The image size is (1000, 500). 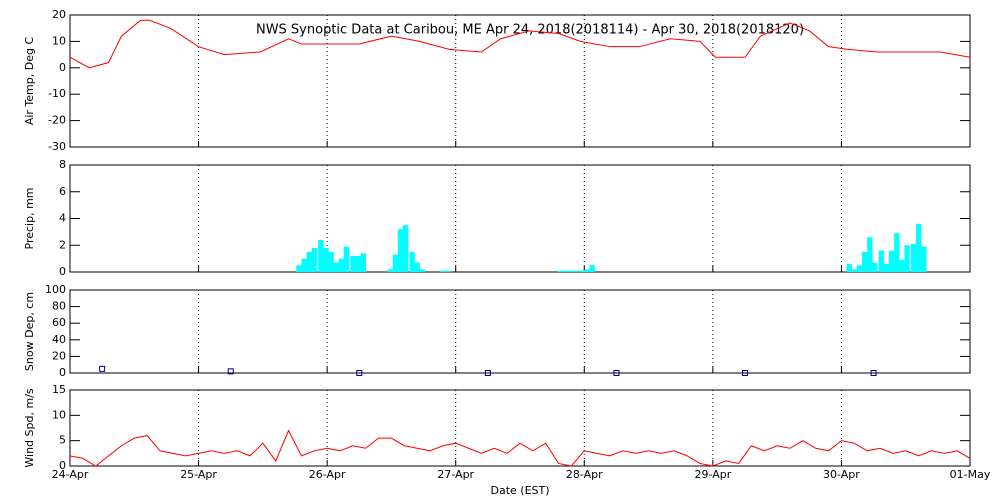 What do you see at coordinates (520, 428) in the screenshot?
I see `plot-frame` at bounding box center [520, 428].